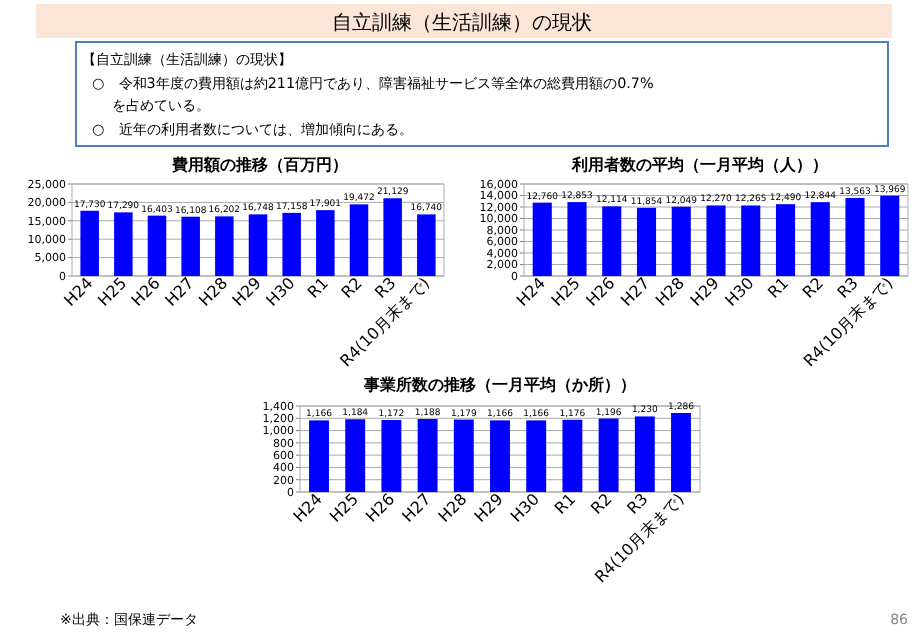  I want to click on chart-title: 事業所数の推移（一月平均（か所））, so click(499, 385).